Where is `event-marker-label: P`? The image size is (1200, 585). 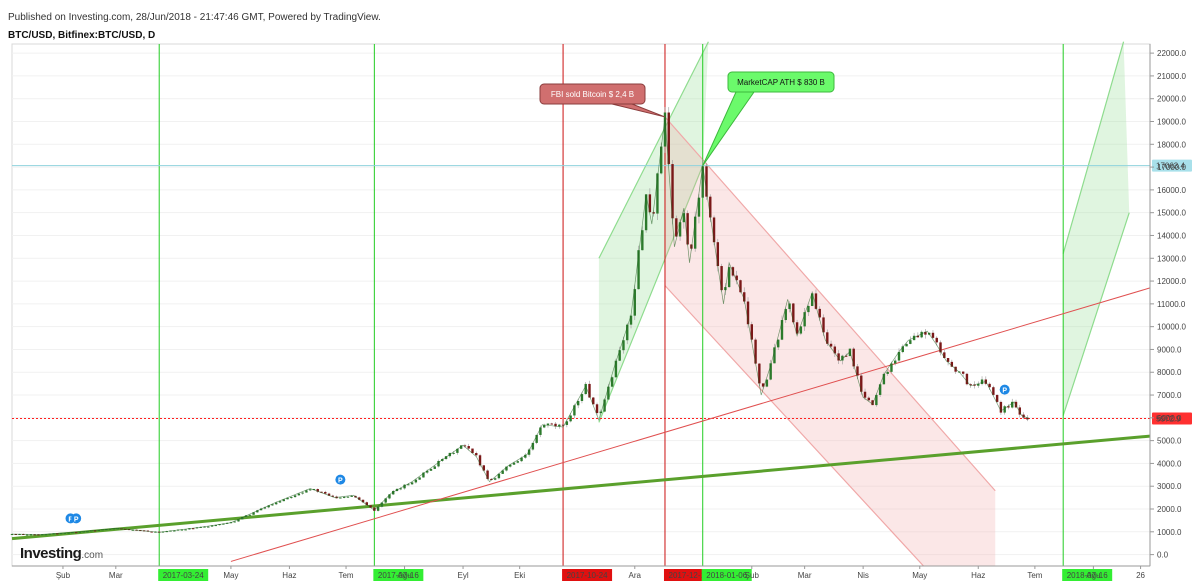 event-marker-label: P is located at coordinates (1004, 391).